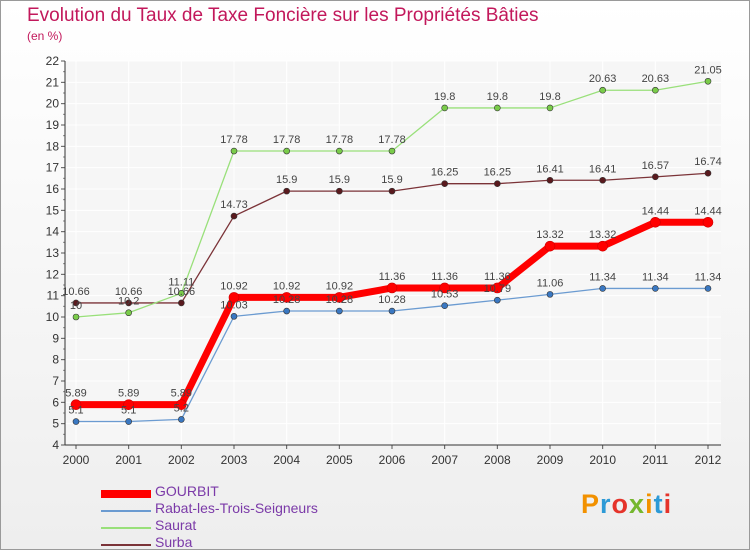  I want to click on legend-label: GOURBIT, so click(187, 491).